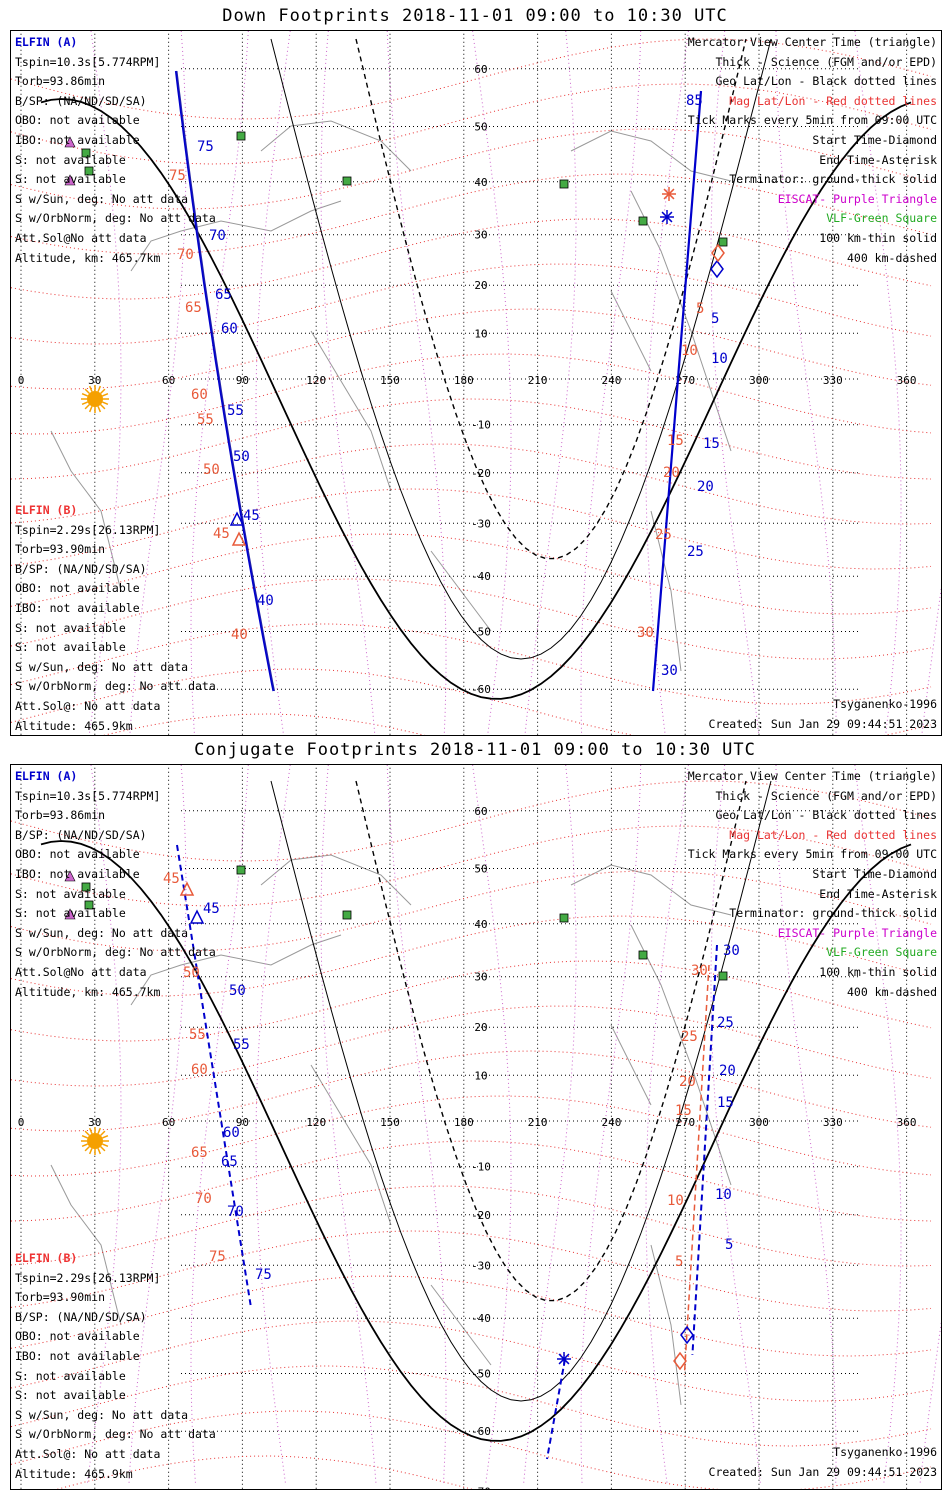 This screenshot has height=1500, width=950. Describe the element at coordinates (687, 1335) in the screenshot. I see `elfin-a-start-diamond` at that location.